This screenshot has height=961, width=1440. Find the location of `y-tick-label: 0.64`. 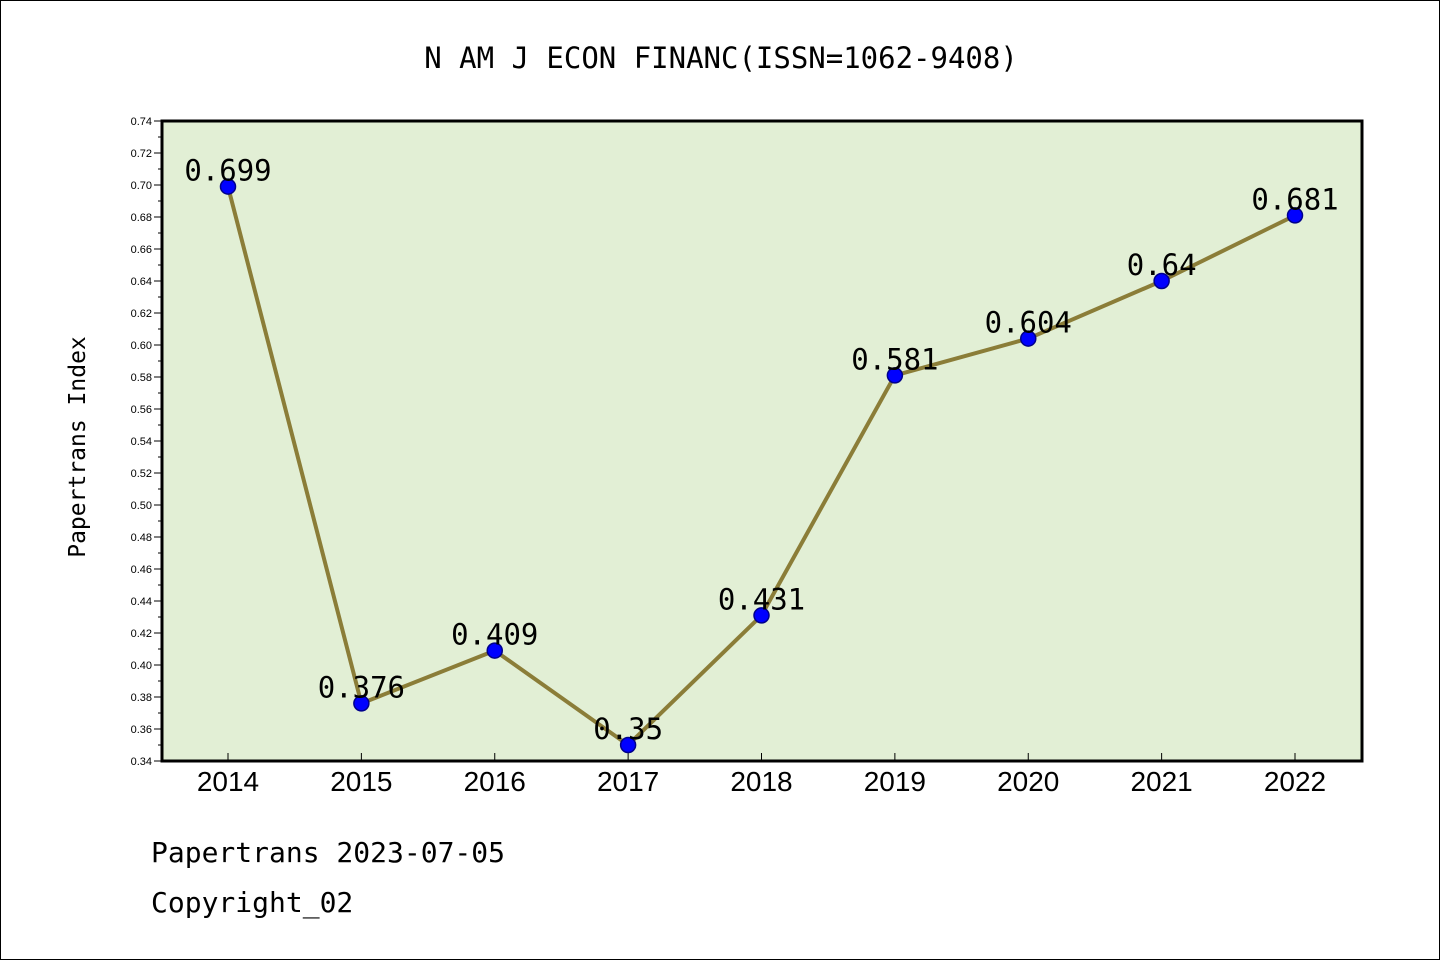

y-tick-label: 0.64 is located at coordinates (141, 282).